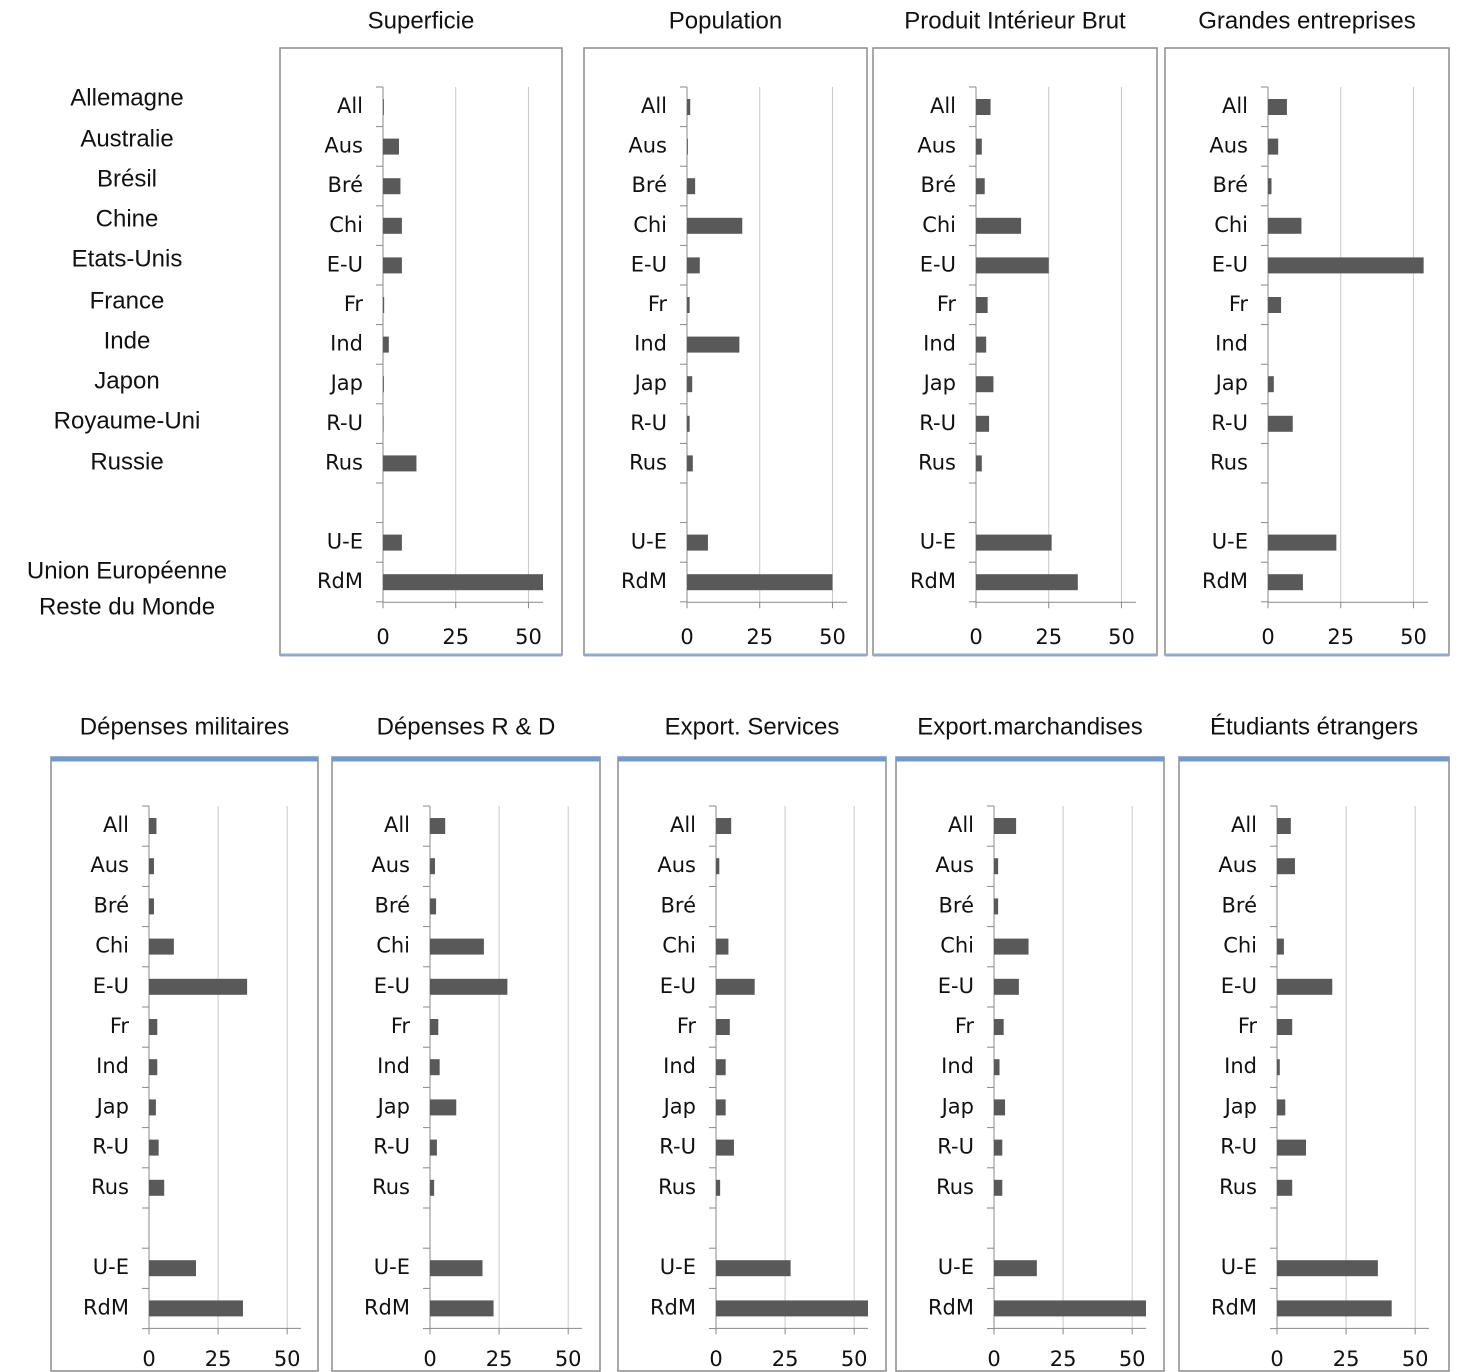 Image resolution: width=1474 pixels, height=1372 pixels. Describe the element at coordinates (466, 726) in the screenshot. I see `chart-title: Dépenses R & D` at that location.